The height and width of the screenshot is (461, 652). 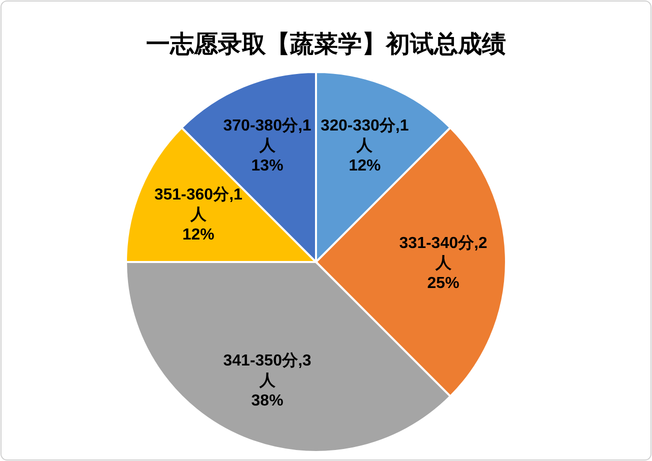 What do you see at coordinates (443, 263) in the screenshot?
I see `slice-label: 331-340分,2人 25%` at bounding box center [443, 263].